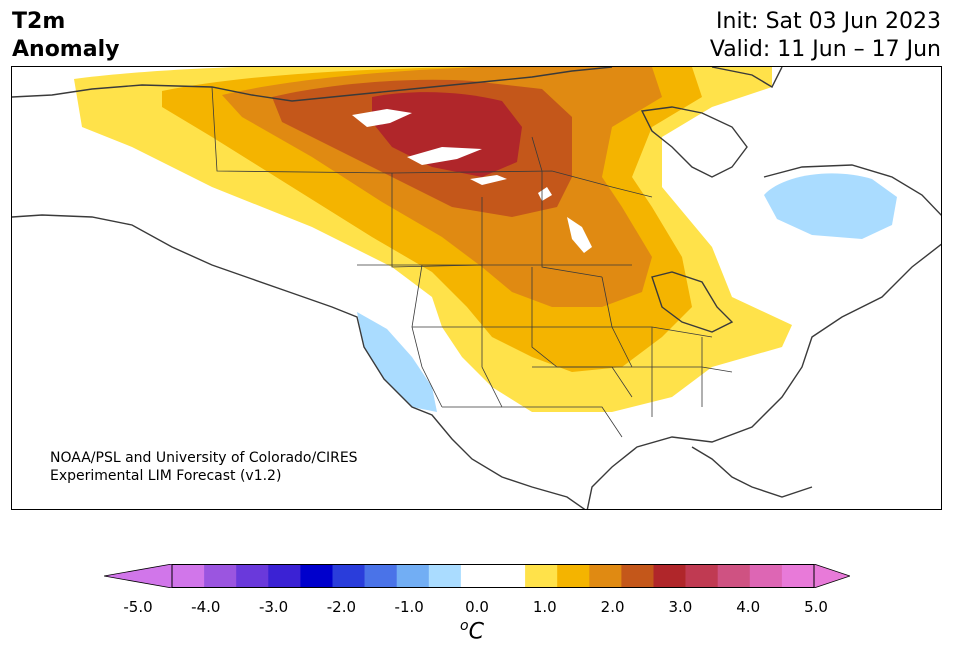 The height and width of the screenshot is (656, 953). Describe the element at coordinates (66, 49) in the screenshot. I see `title-line-2: Anomaly` at that location.